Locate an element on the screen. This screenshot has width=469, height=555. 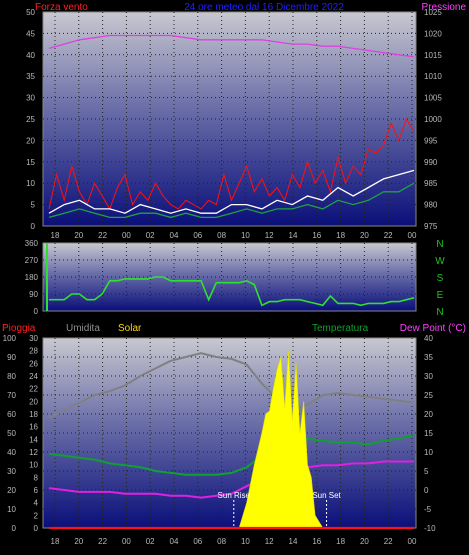
y-left-tick-label: 0 is located at coordinates (33, 226).